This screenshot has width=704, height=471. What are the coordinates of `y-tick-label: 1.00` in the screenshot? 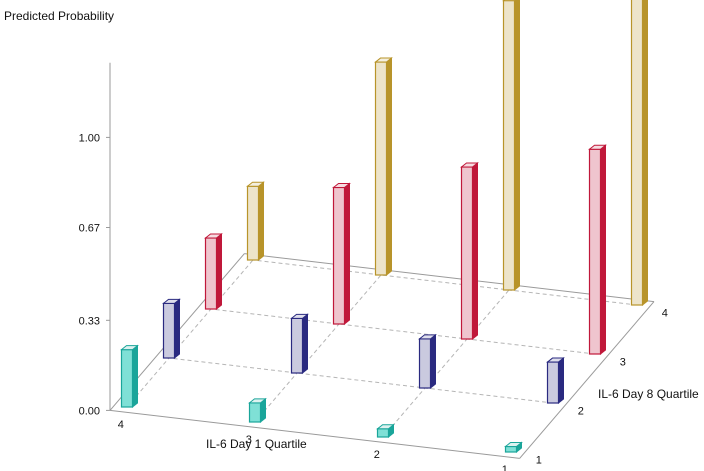 It's located at (89, 138).